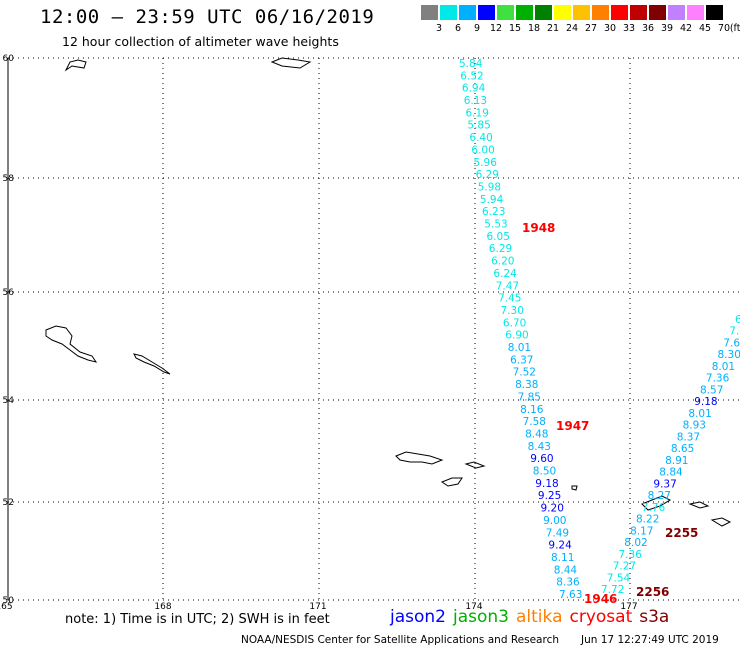 This screenshot has height=650, width=740. Describe the element at coordinates (591, 28) in the screenshot. I see `colorbar-label: 27` at that location.